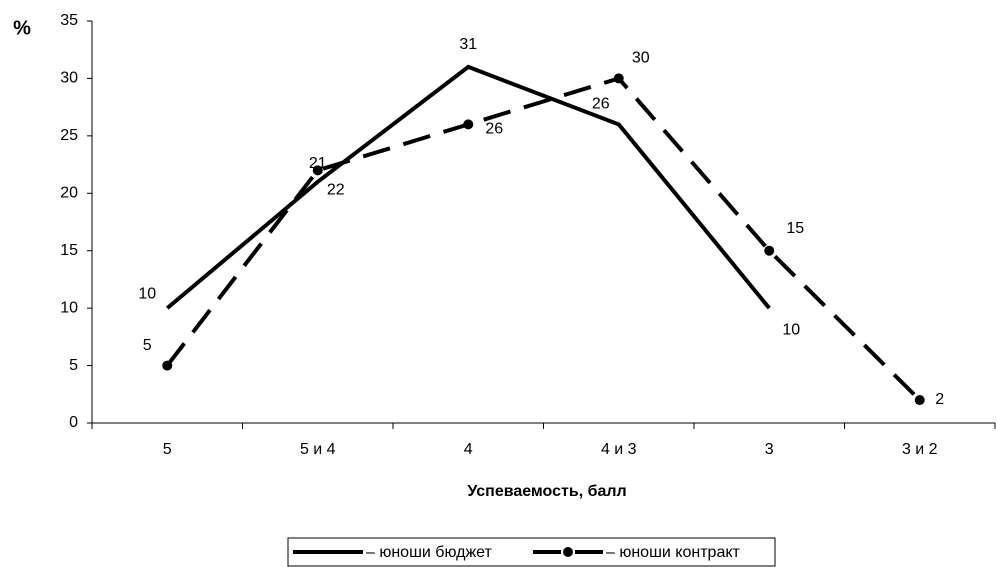 The width and height of the screenshot is (996, 567). What do you see at coordinates (69, 307) in the screenshot?
I see `y-tick-label: 10` at bounding box center [69, 307].